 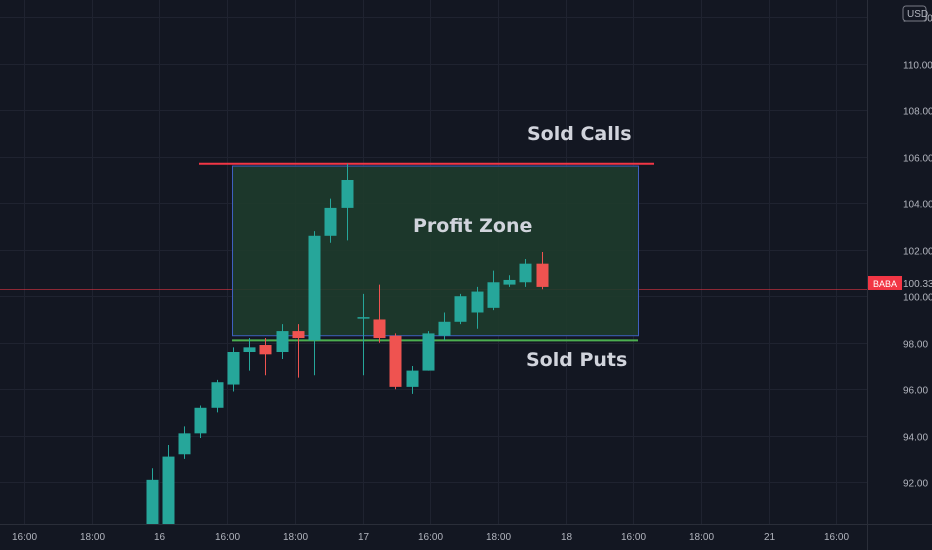 I want to click on price-label-symbol: BABA, so click(x=885, y=284).